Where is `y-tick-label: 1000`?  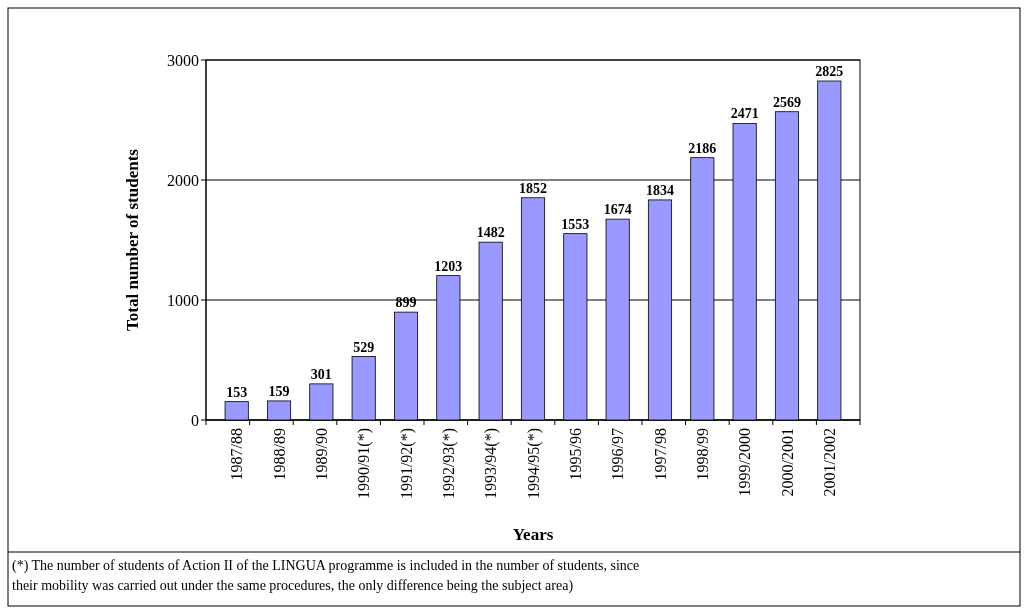
y-tick-label: 1000 is located at coordinates (183, 300).